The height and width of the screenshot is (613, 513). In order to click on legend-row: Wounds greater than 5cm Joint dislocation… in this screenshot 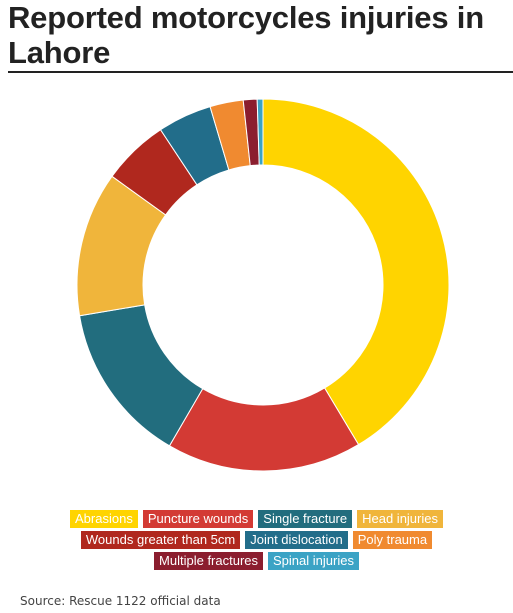, I will do `click(256, 540)`.